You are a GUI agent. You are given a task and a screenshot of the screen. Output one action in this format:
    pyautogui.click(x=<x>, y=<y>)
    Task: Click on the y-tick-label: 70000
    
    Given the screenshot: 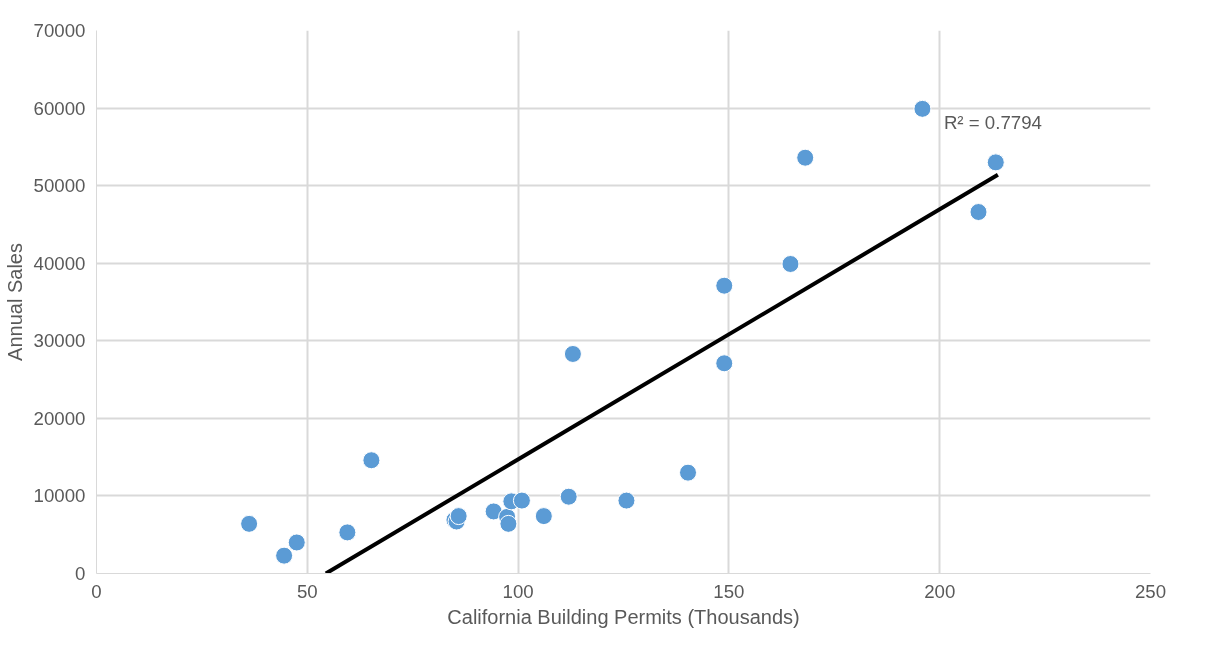 What is the action you would take?
    pyautogui.click(x=59, y=30)
    